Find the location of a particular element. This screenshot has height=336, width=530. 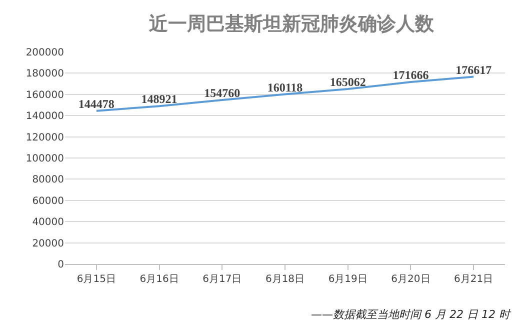

x-tick-label: 6月18日 is located at coordinates (285, 279).